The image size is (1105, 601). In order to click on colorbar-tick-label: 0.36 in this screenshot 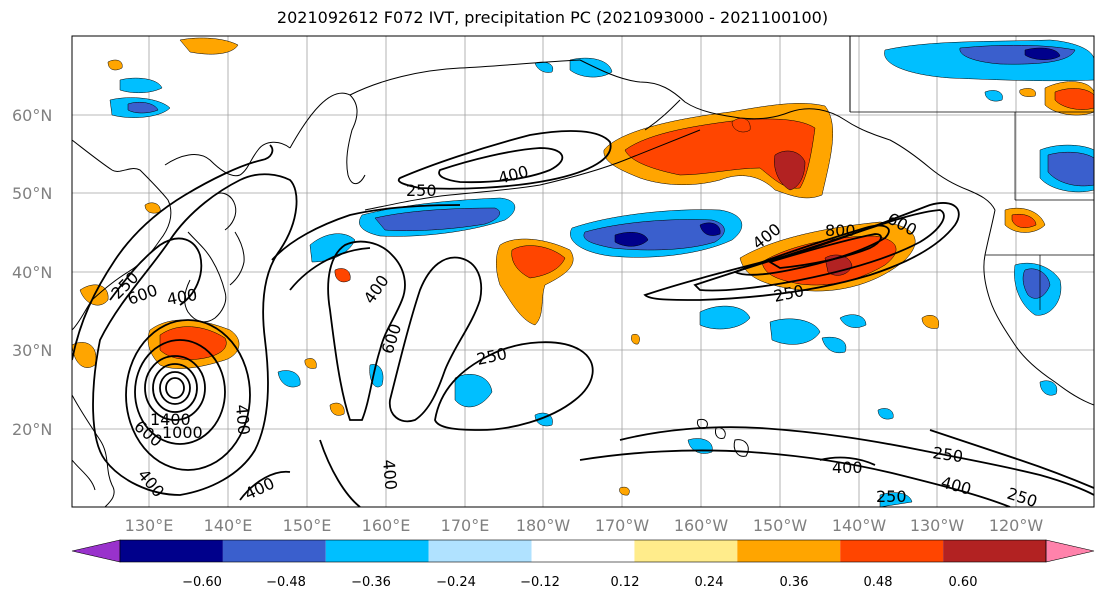, I will do `click(794, 582)`.